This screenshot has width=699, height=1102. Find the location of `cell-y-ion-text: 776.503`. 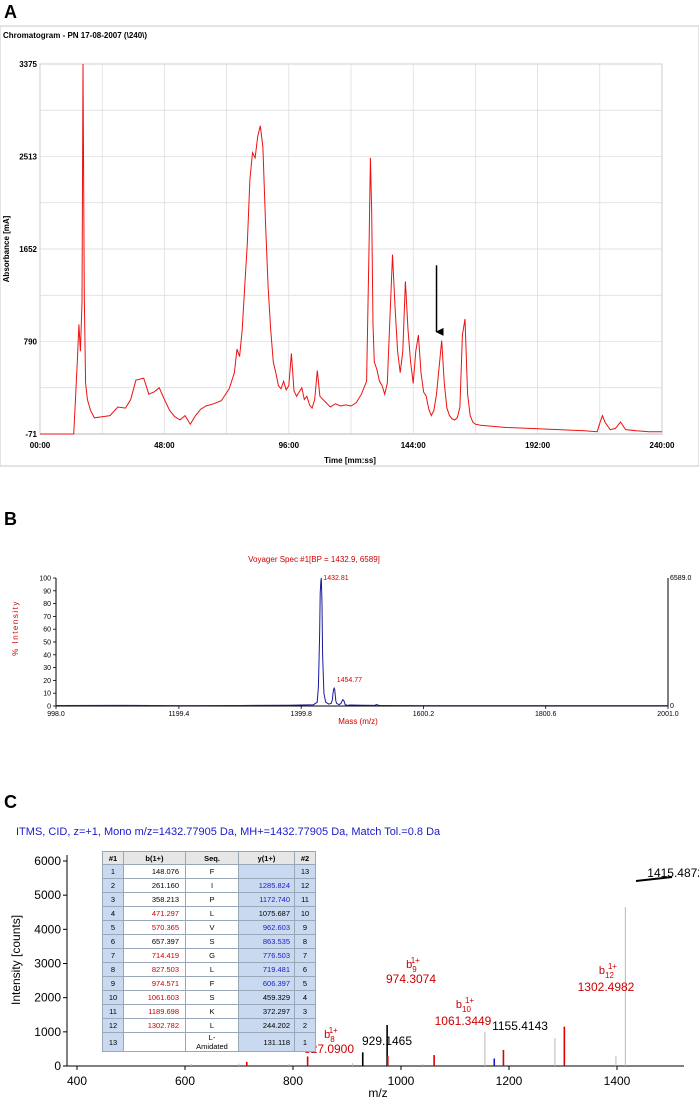

cell-y-ion-text: 776.503 is located at coordinates (276, 955).